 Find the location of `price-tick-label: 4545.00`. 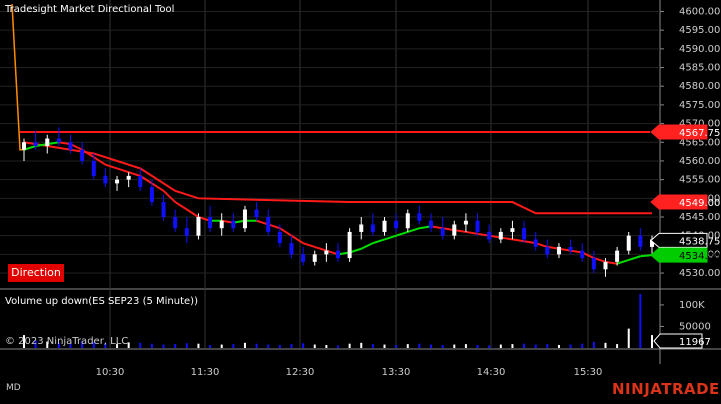

price-tick-label: 4545.00 is located at coordinates (699, 217).